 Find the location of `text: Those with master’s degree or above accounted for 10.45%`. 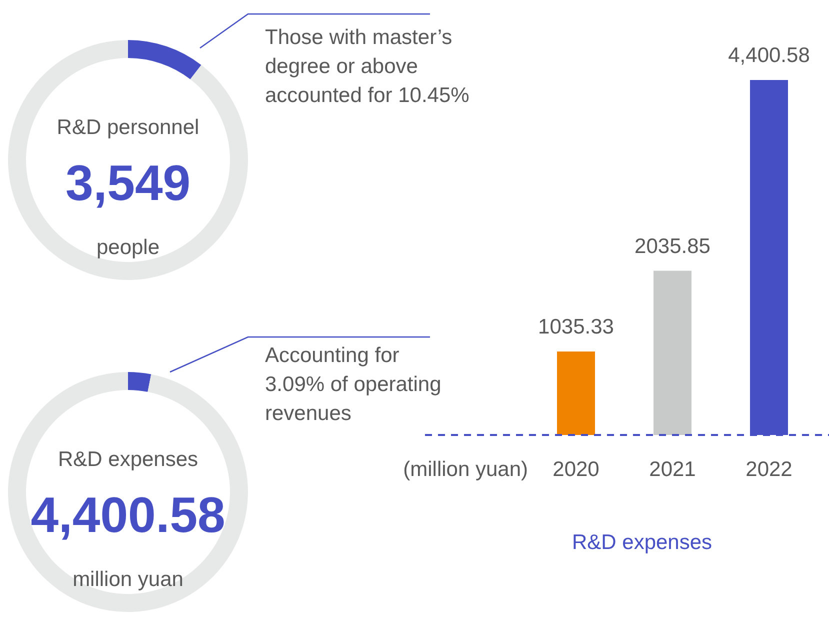

text: Those with master’s degree or above accounted for 10.45% is located at coordinates (367, 66).